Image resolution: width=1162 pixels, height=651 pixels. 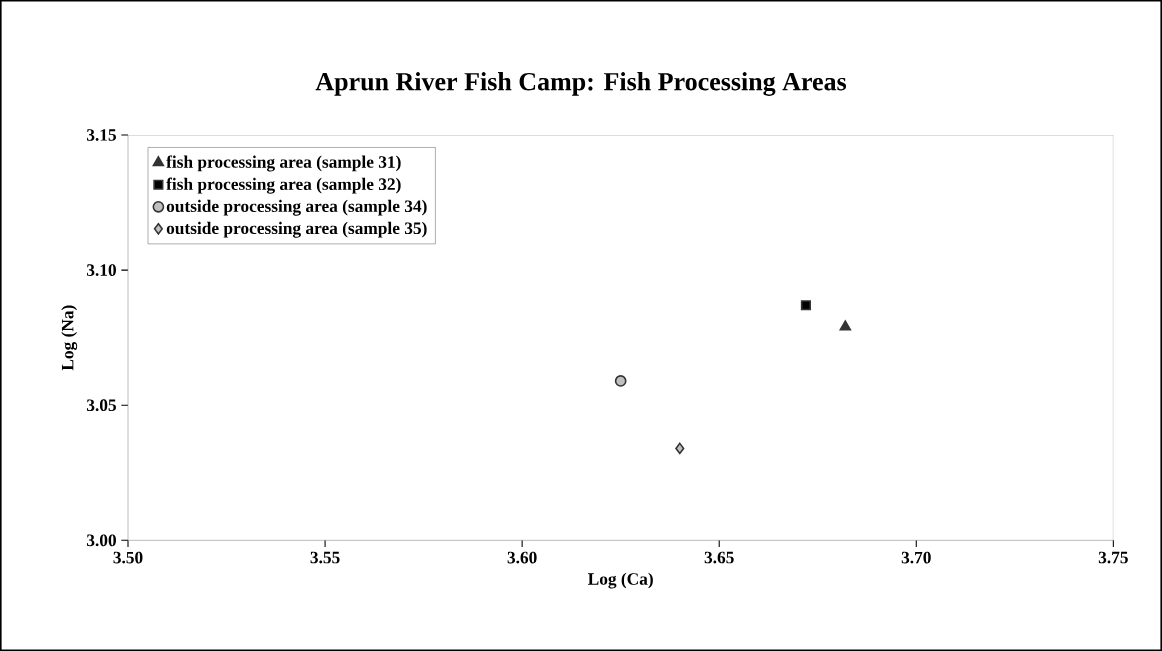 I want to click on y-axis-title: Log (Na), so click(x=69, y=338).